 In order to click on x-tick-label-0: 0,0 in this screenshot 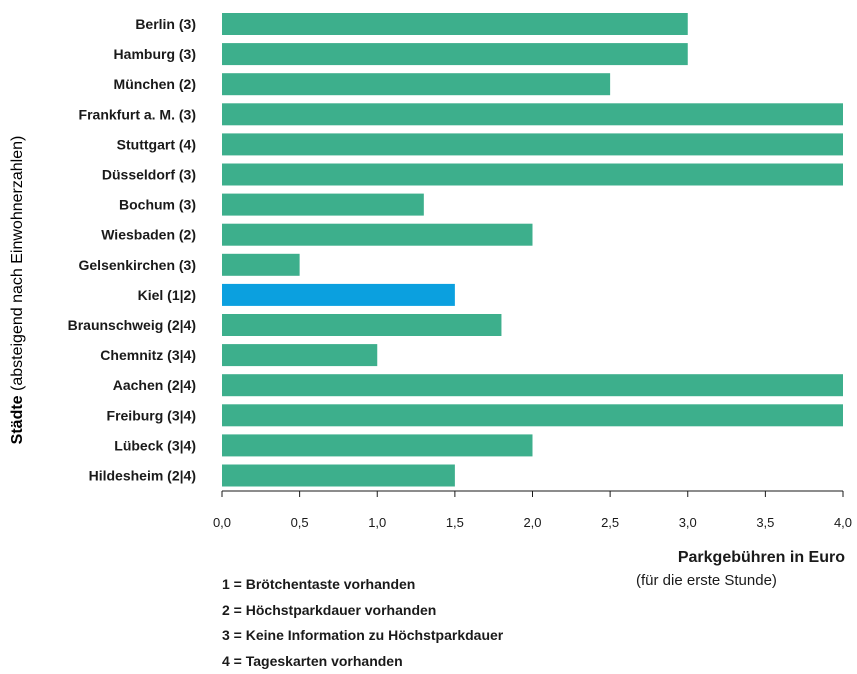, I will do `click(222, 522)`.